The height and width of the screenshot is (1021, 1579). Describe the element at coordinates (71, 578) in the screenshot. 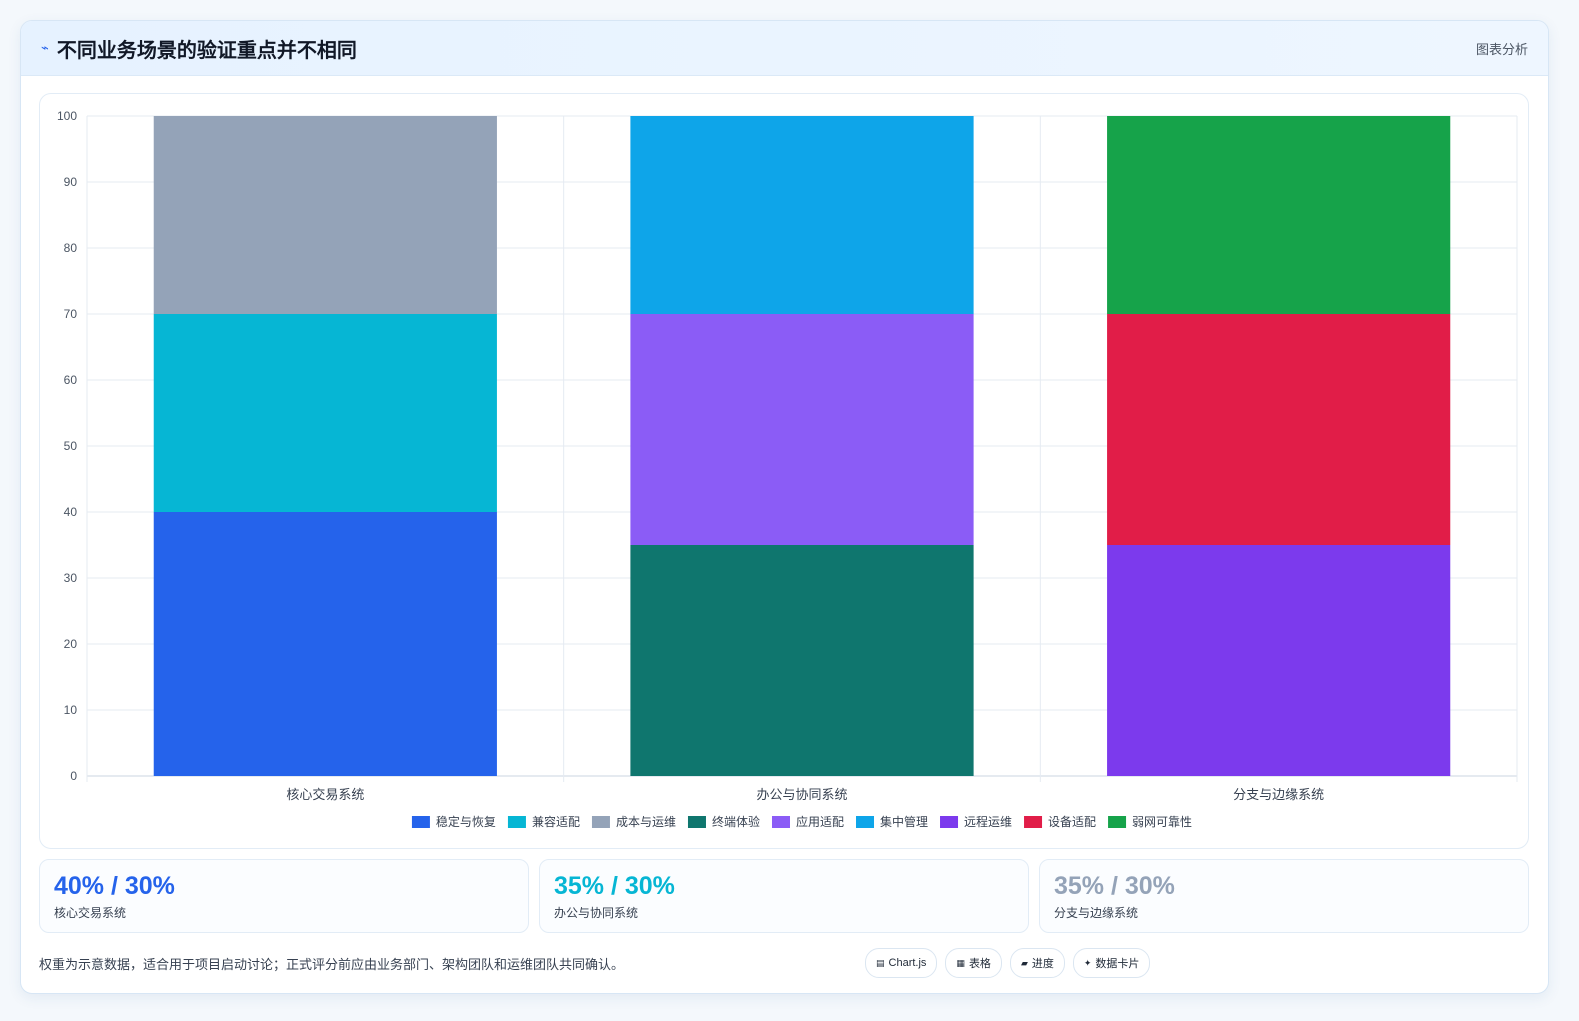

I see `y-tick-label: 30` at that location.